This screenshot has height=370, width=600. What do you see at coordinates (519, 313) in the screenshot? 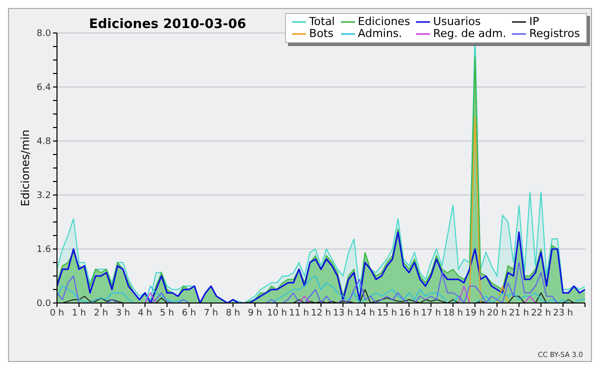
I see `x-tick-label: 21 h` at bounding box center [519, 313].